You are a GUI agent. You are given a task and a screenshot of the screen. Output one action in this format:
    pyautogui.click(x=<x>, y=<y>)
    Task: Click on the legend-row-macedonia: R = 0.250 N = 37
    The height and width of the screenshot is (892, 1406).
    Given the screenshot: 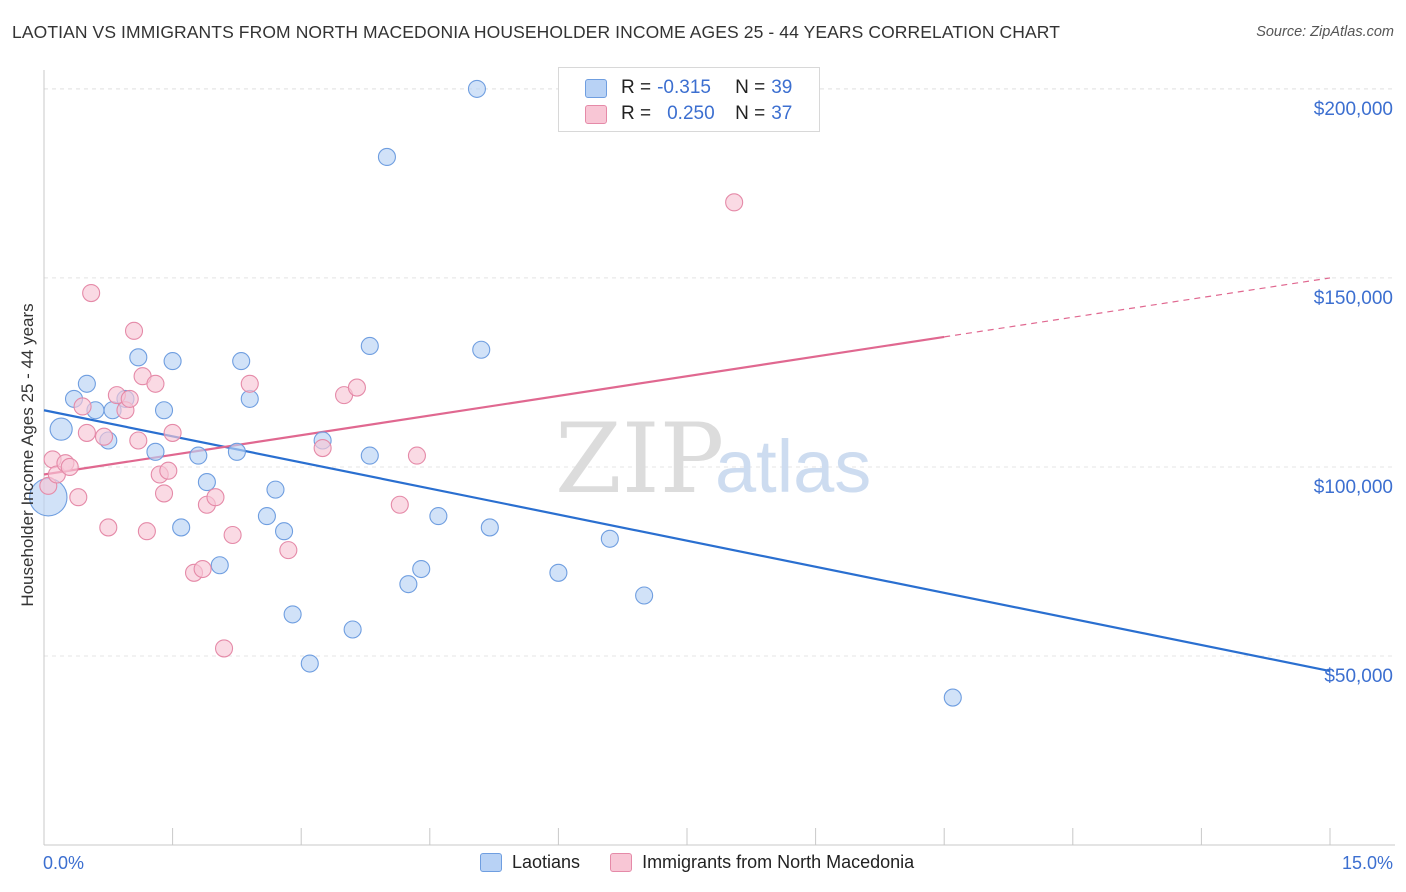 What is the action you would take?
    pyautogui.click(x=688, y=114)
    